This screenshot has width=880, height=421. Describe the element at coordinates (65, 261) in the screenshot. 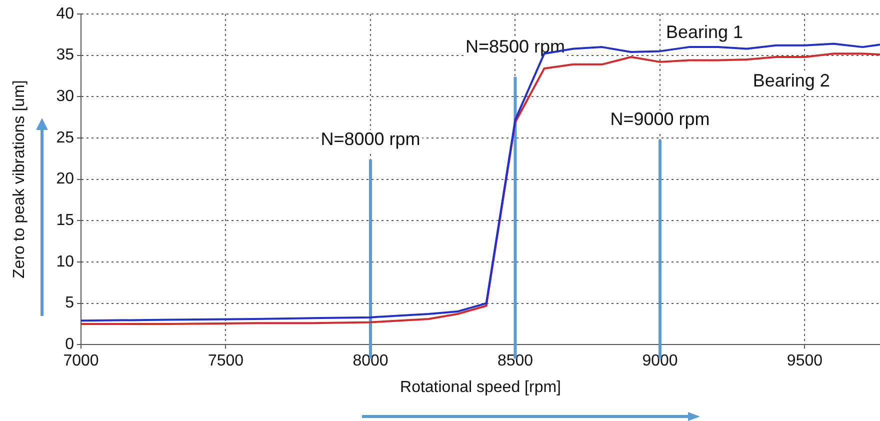

I see `y-tick-label: 10` at that location.